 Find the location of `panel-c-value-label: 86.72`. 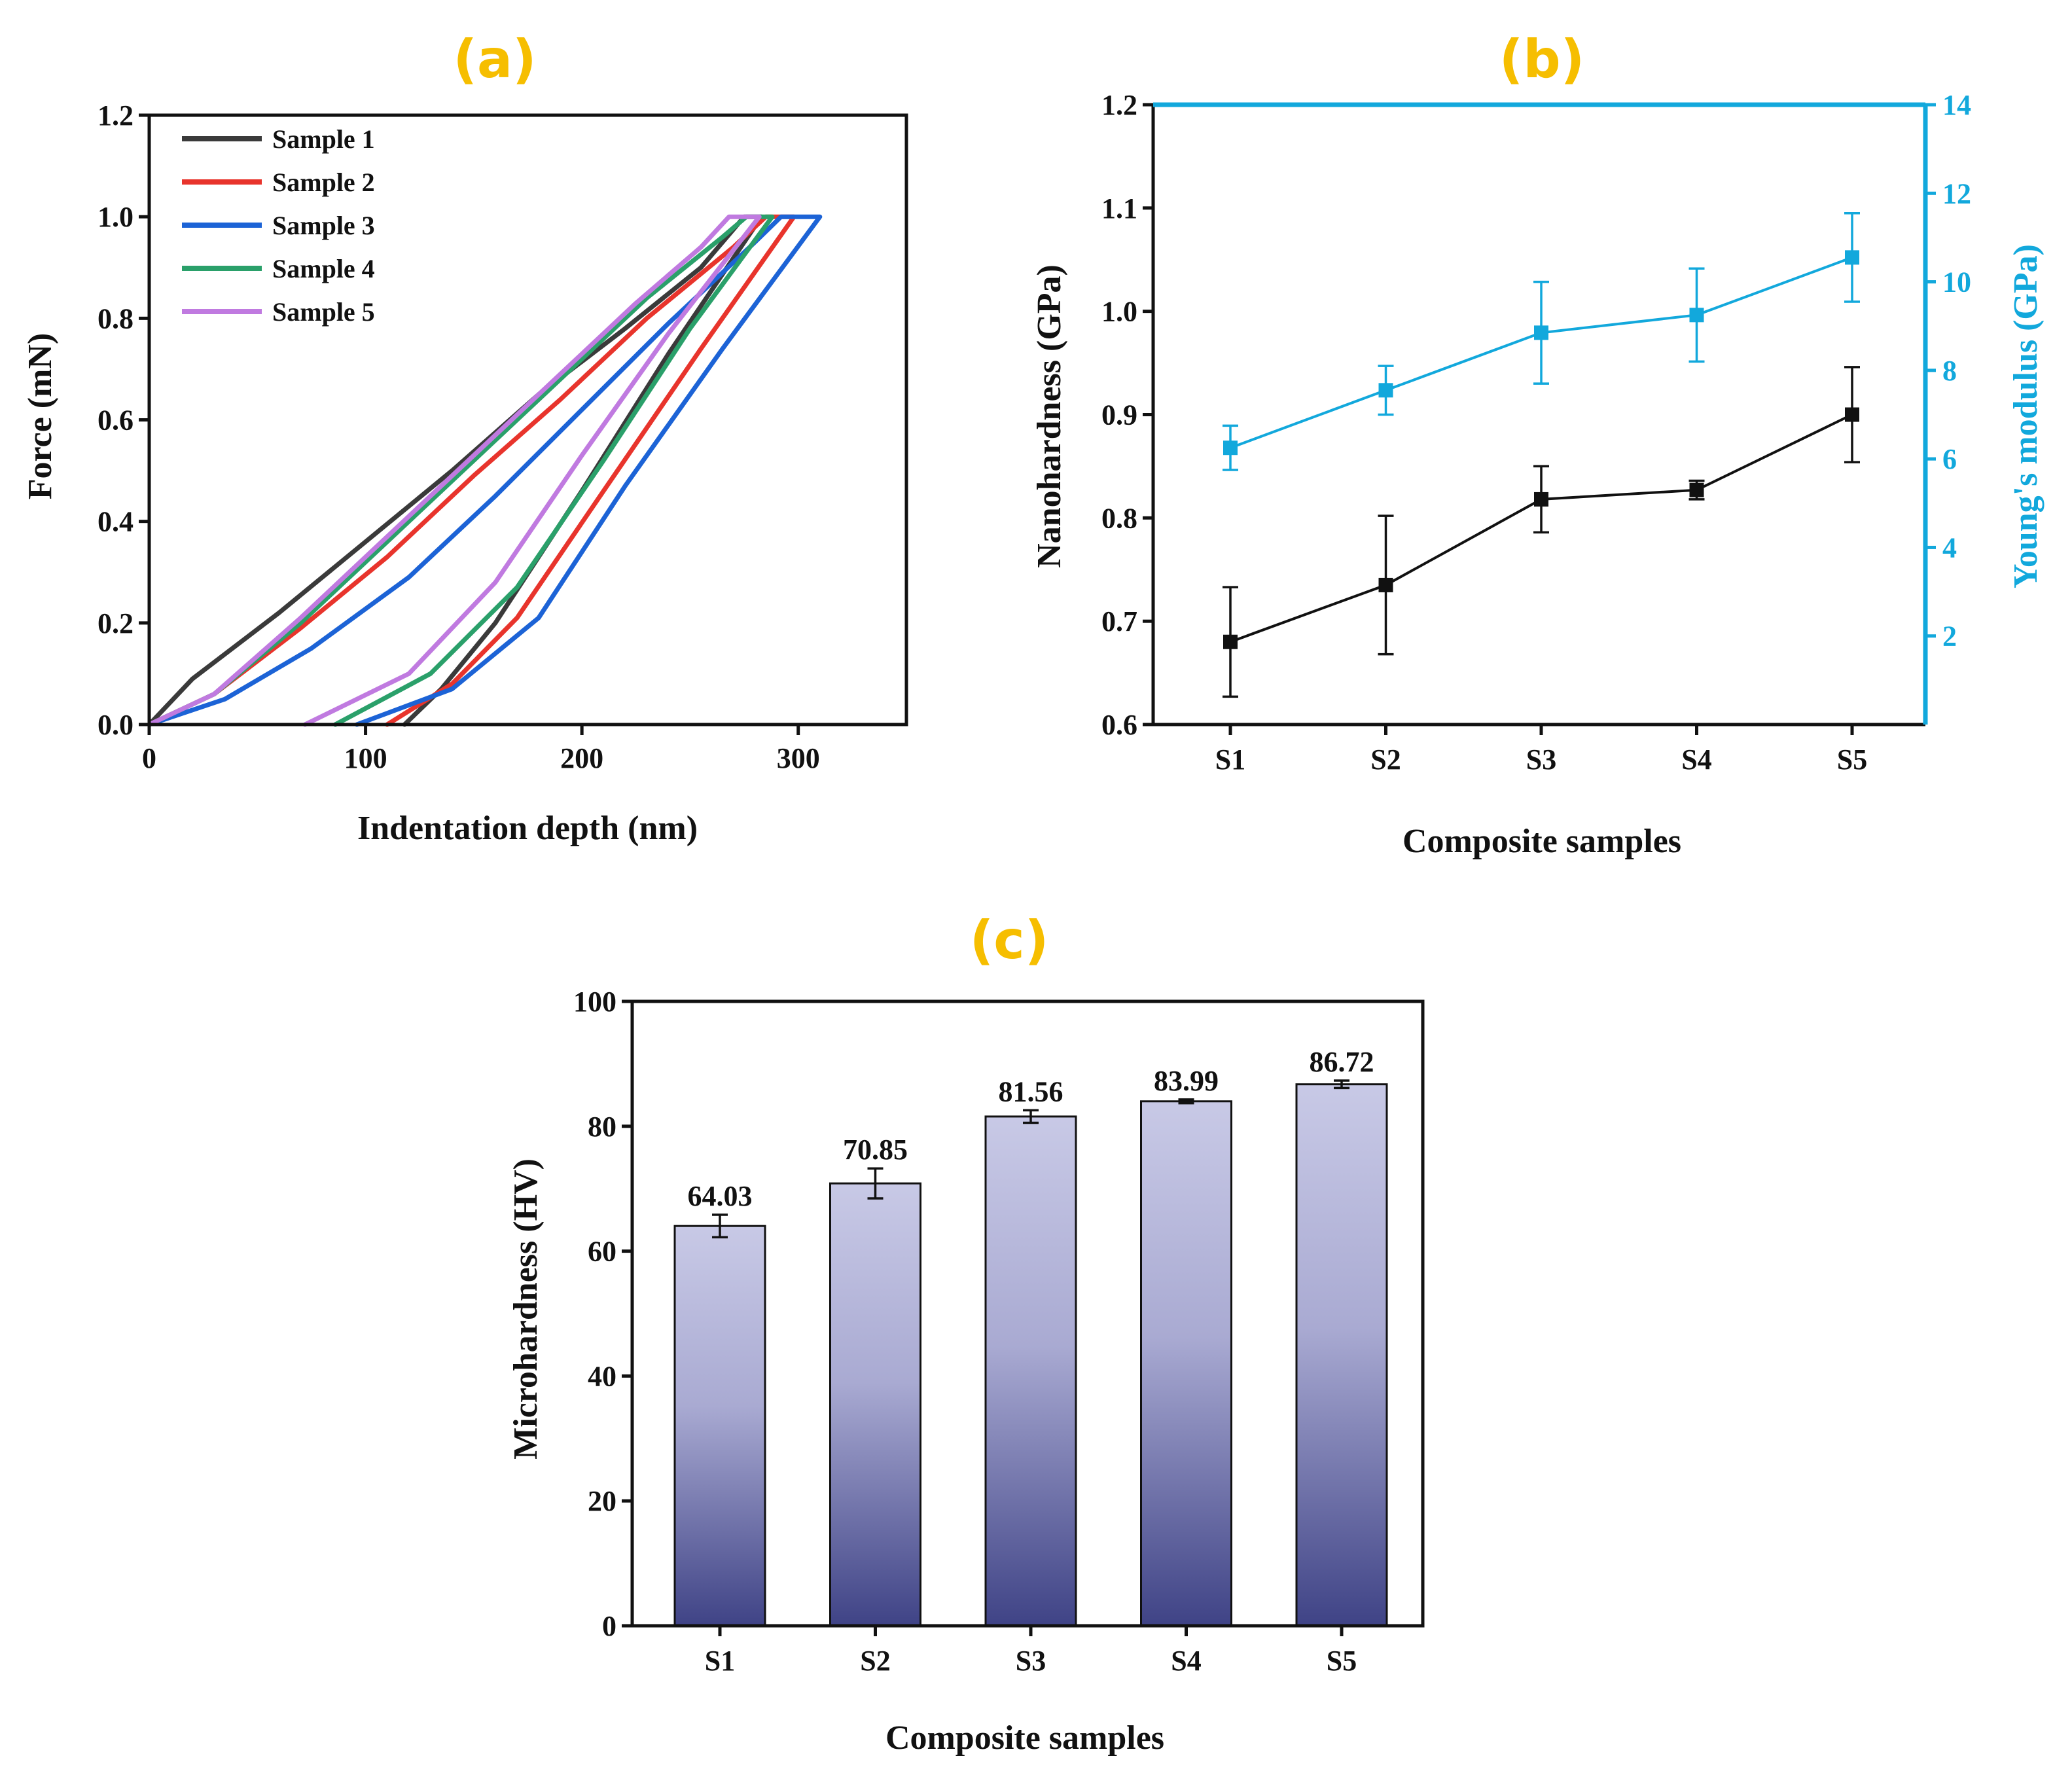

panel-c-value-label: 86.72 is located at coordinates (1342, 1062).